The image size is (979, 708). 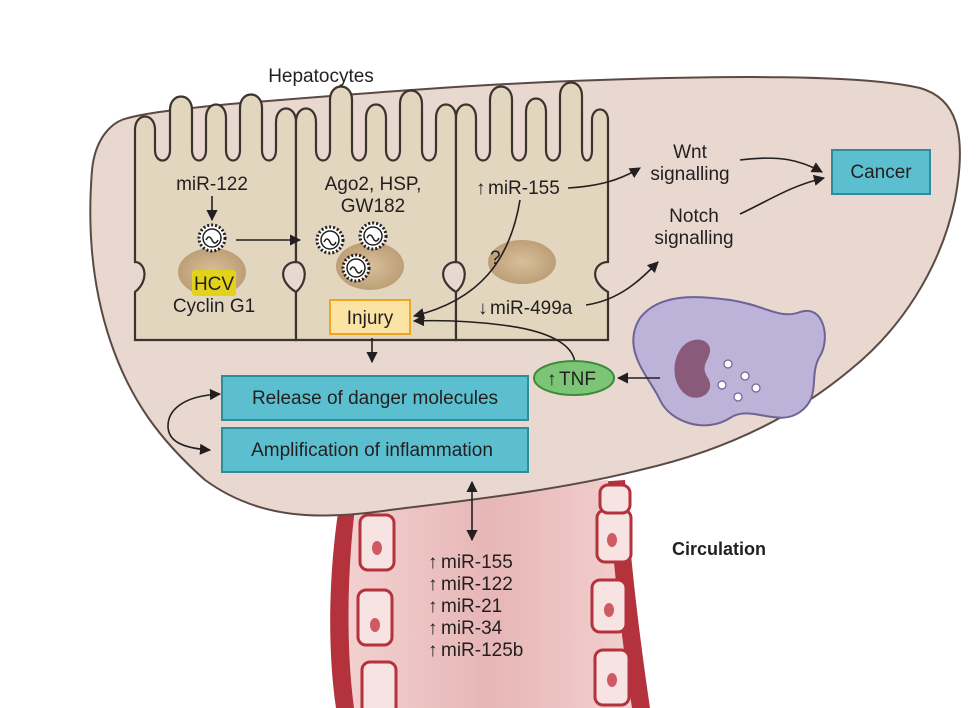 I want to click on hcv-highlight, so click(x=214, y=283).